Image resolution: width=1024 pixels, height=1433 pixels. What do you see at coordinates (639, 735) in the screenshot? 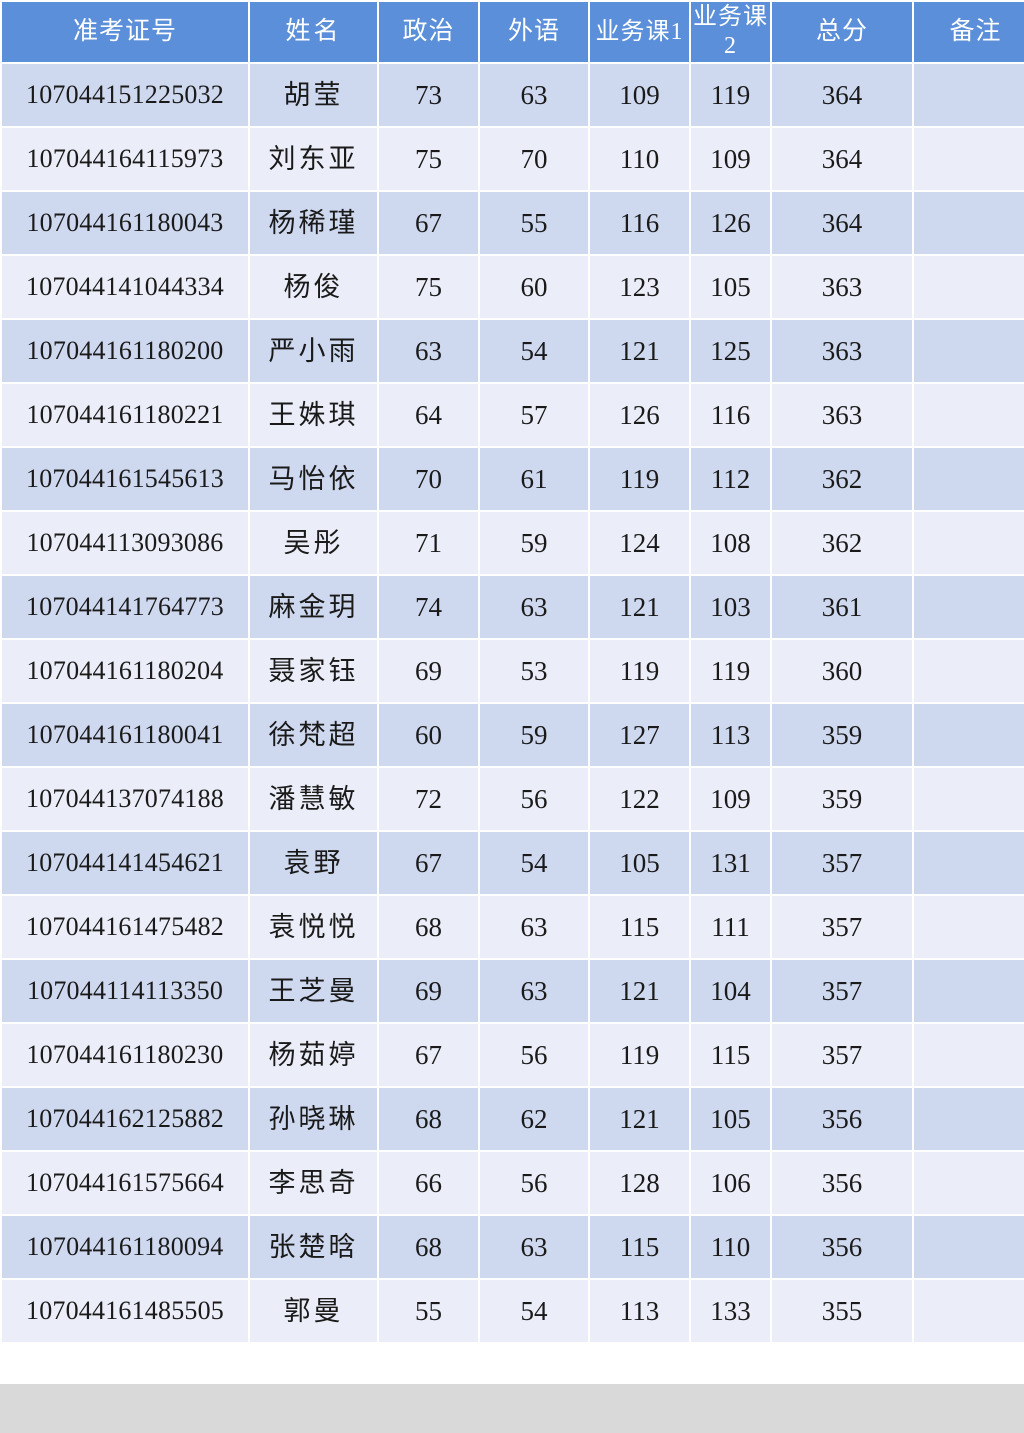
I see `cell-maj1: 127` at bounding box center [639, 735].